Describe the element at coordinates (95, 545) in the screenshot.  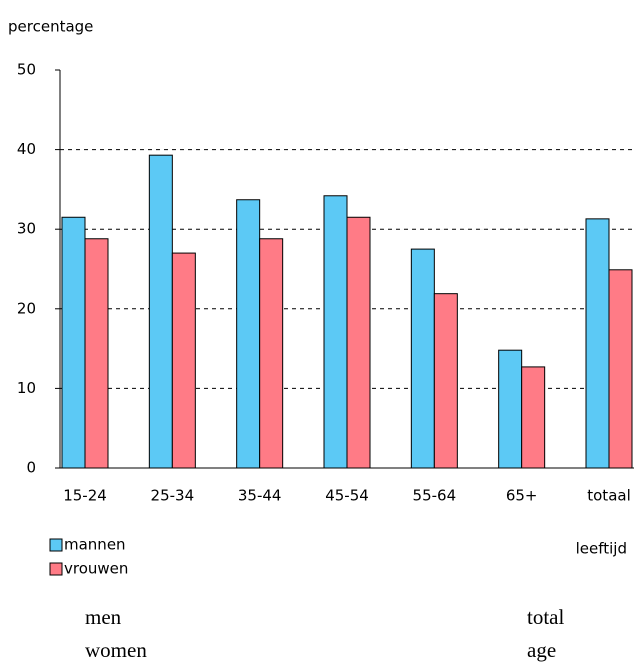
I see `legend-label: mannen` at that location.